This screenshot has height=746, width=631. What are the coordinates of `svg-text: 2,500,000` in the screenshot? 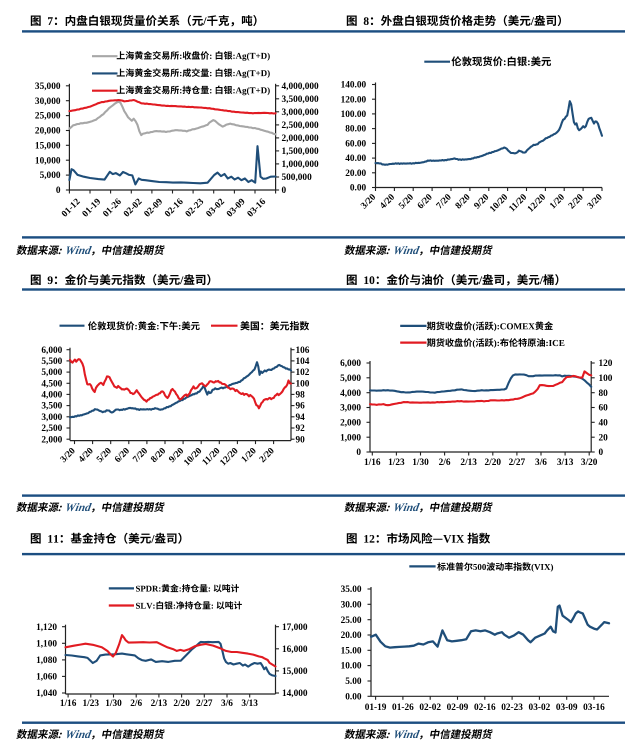 It's located at (301, 126).